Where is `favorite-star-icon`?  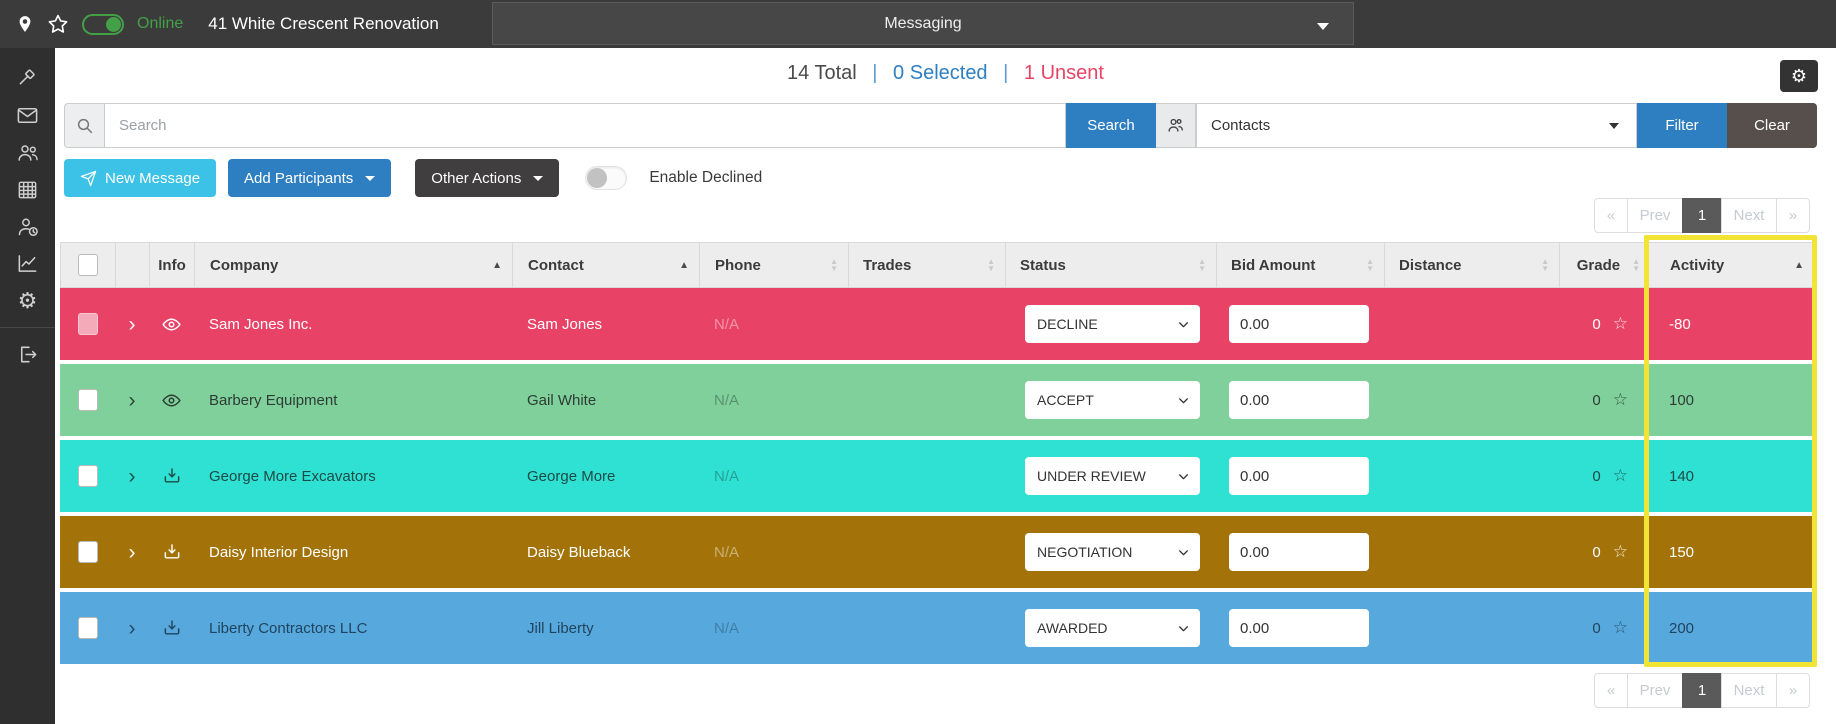
favorite-star-icon is located at coordinates (58, 24).